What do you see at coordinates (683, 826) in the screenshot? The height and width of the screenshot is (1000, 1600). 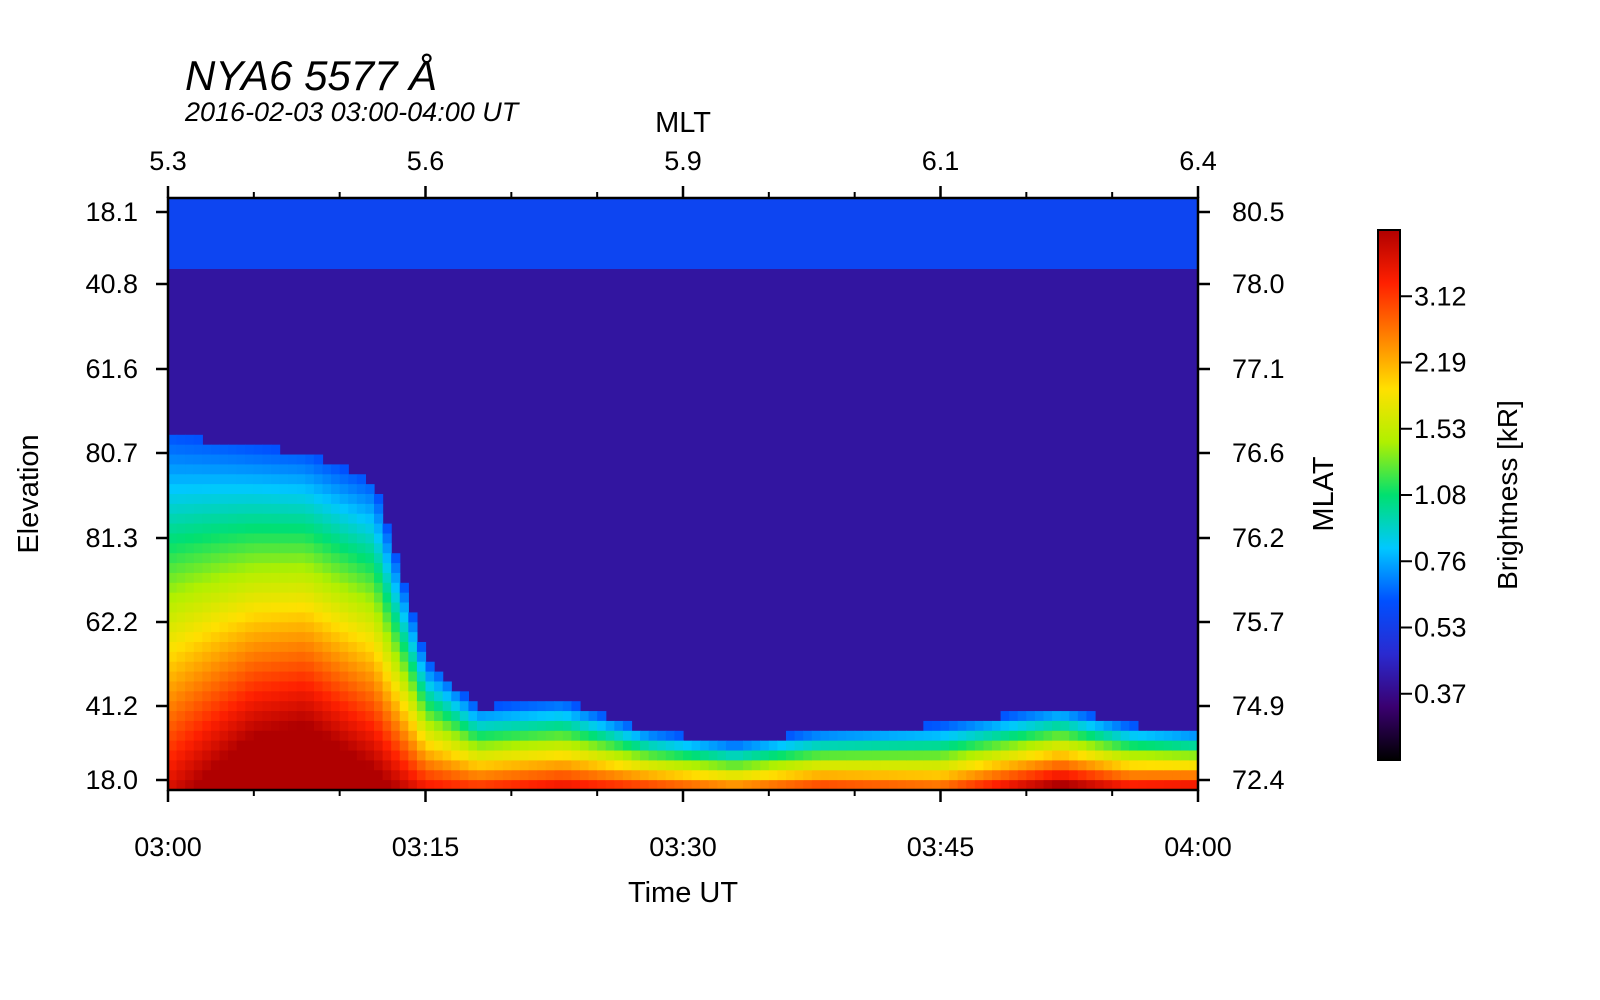 I see `x-axis-ticks: 03:00 03:15 03:30 03:45 04:00` at bounding box center [683, 826].